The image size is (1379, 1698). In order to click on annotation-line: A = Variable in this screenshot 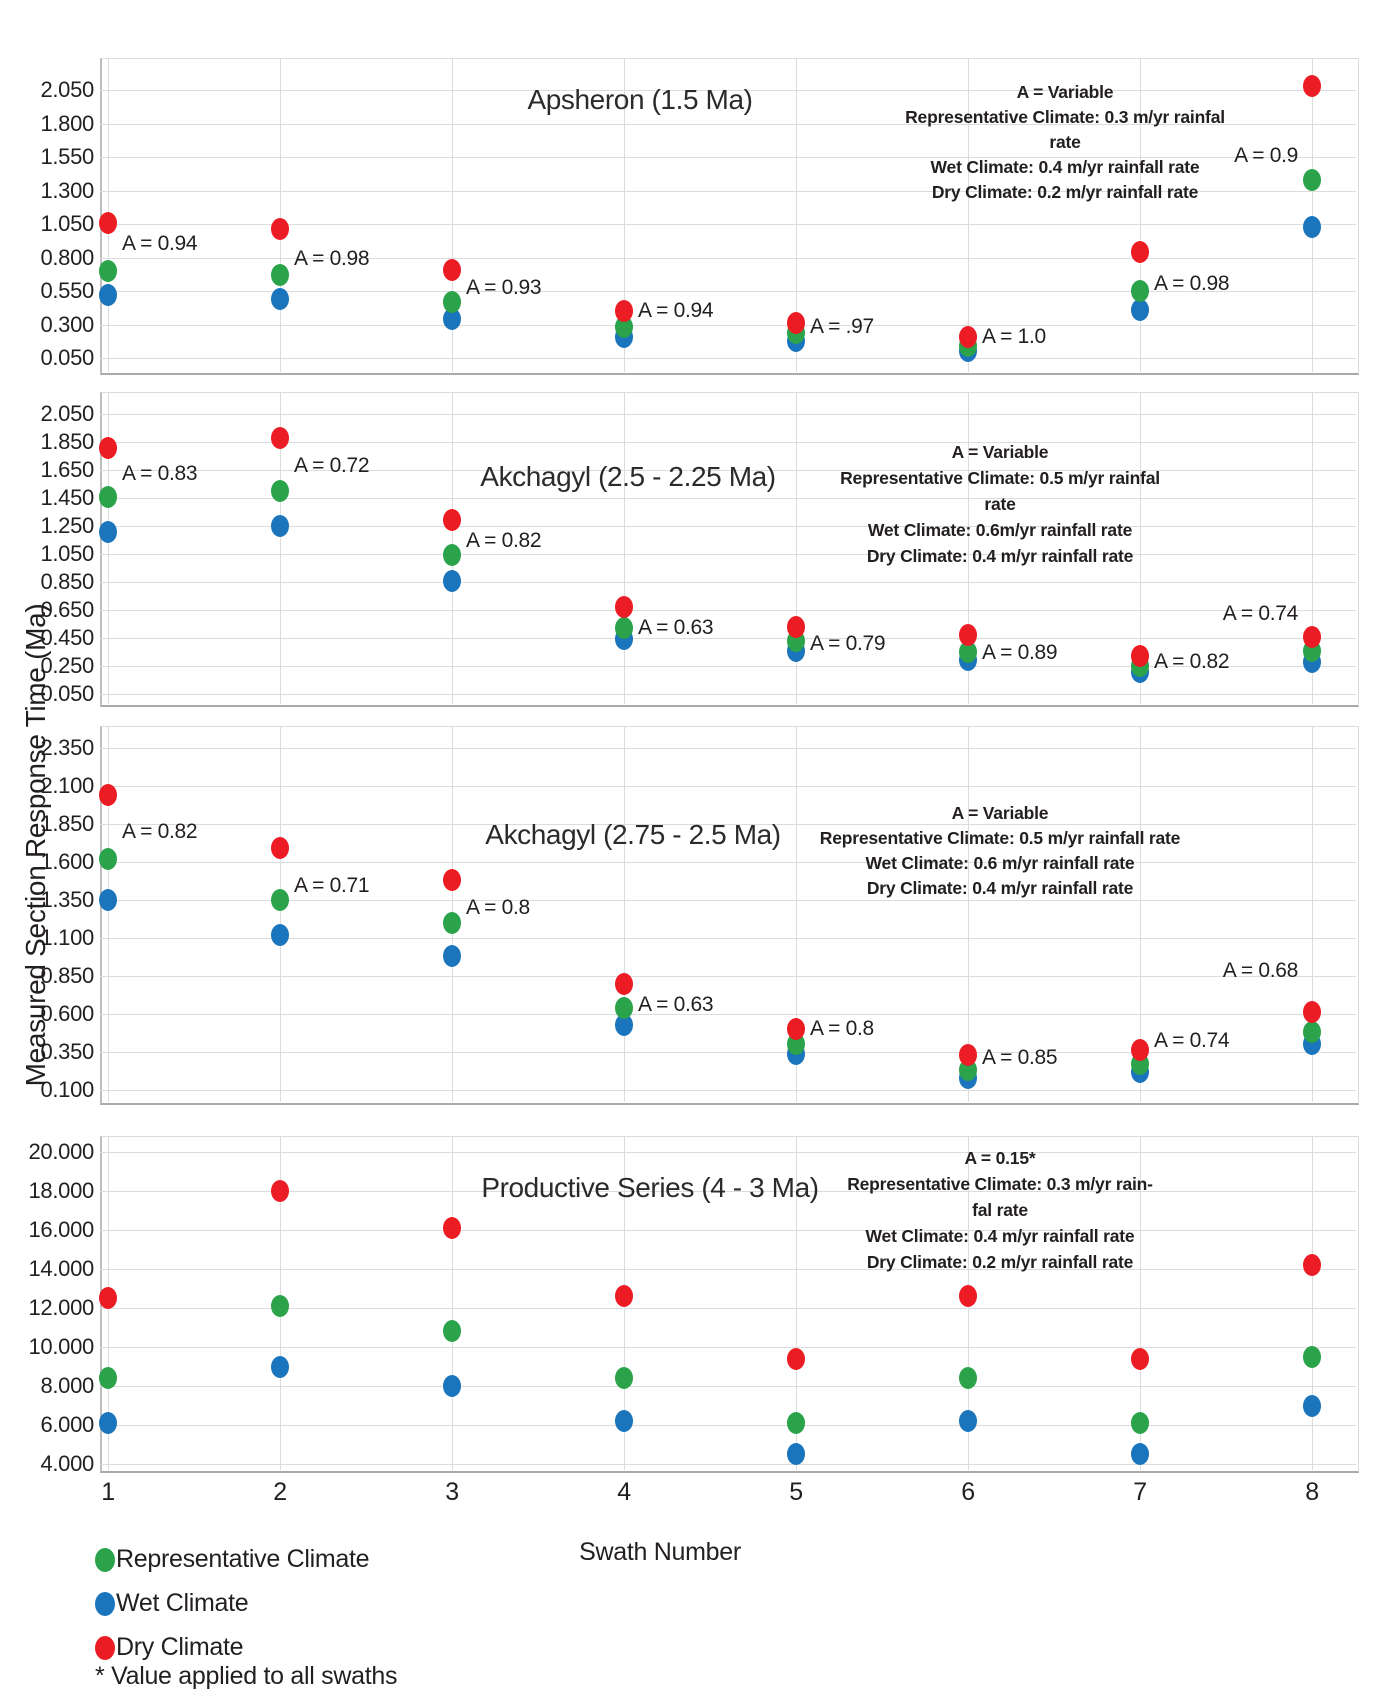, I will do `click(1000, 813)`.